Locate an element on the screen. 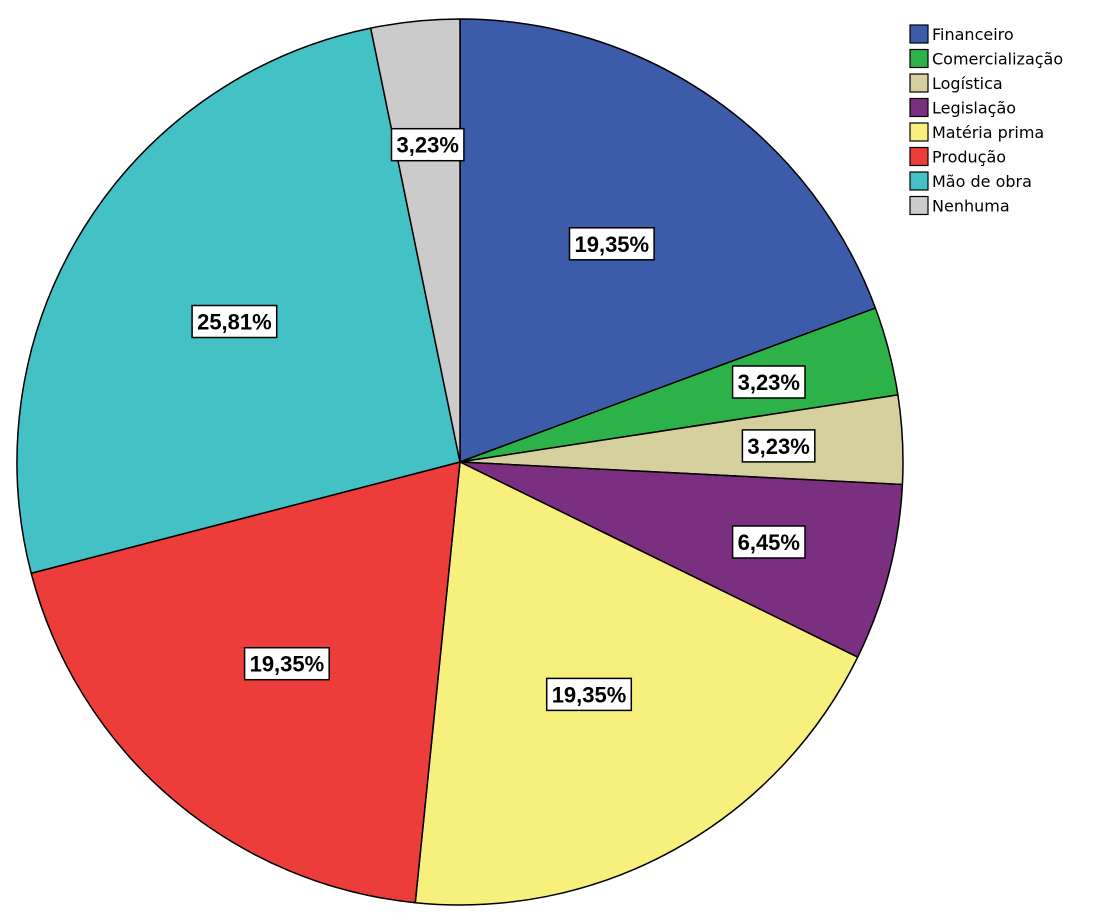  data-label-mao-de-obra: 25,81% is located at coordinates (234, 321).